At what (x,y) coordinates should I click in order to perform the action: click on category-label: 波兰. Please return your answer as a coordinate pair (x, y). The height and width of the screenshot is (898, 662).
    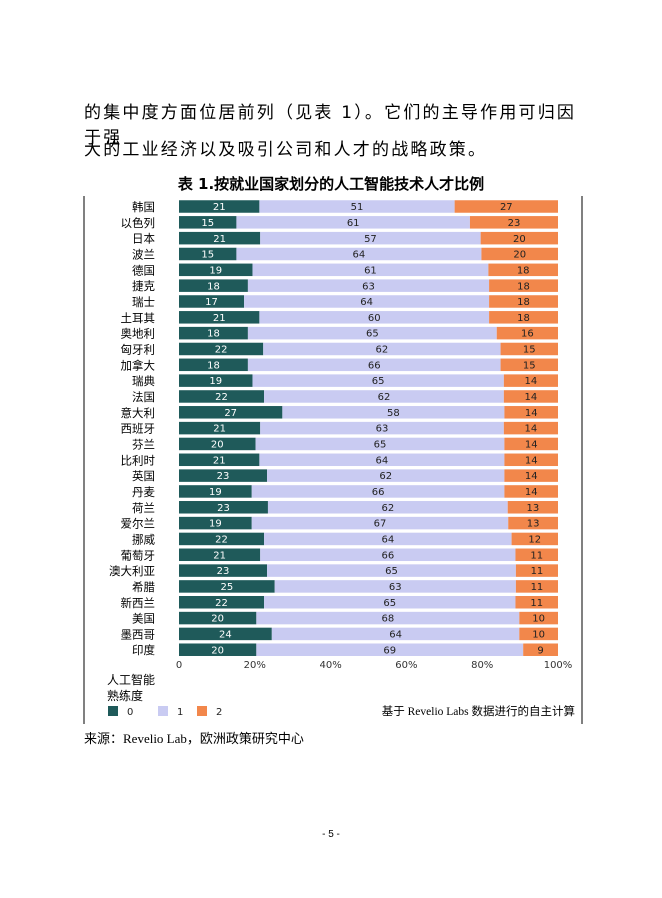
    Looking at the image, I should click on (143, 254).